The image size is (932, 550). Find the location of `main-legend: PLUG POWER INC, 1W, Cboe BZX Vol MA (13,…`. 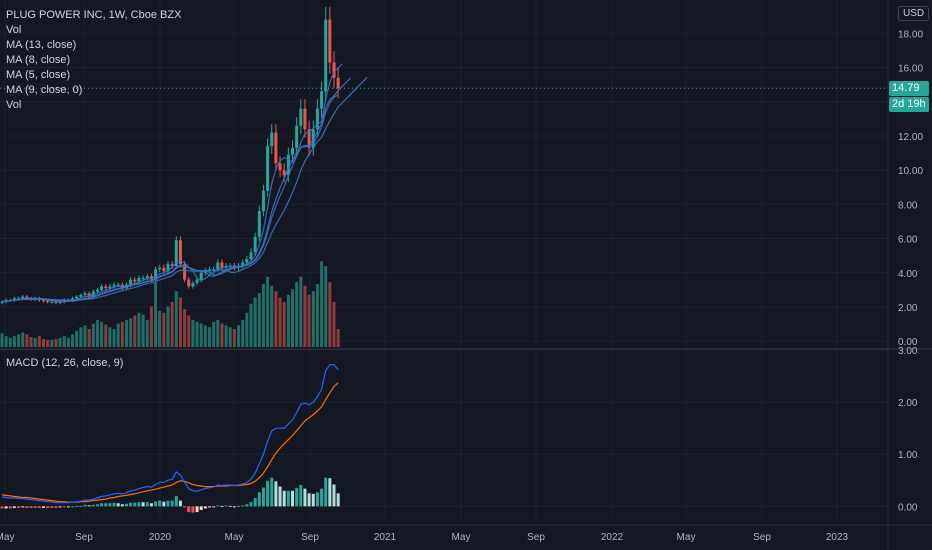

main-legend: PLUG POWER INC, 1W, Cboe BZX Vol MA (13,… is located at coordinates (93, 60).